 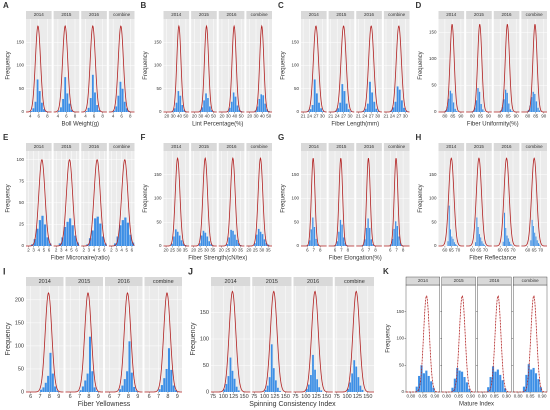 What do you see at coordinates (269, 250) in the screenshot?
I see `x-tick-label: 35` at bounding box center [269, 250].